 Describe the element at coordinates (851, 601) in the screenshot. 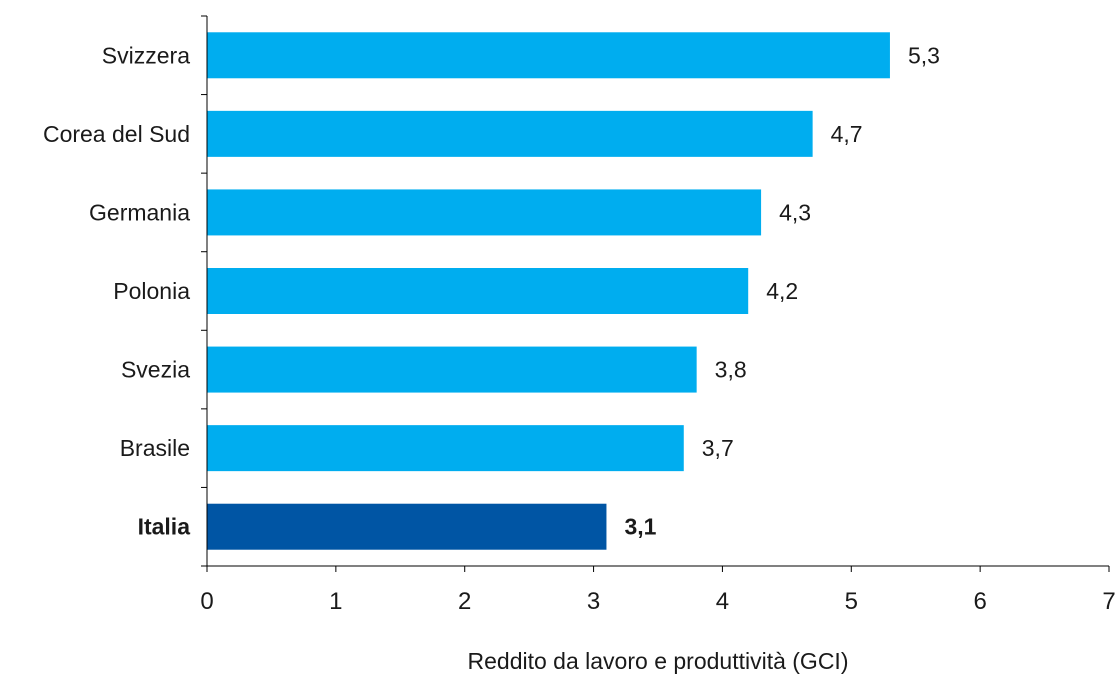

I see `x-tick-label-5: 5` at that location.